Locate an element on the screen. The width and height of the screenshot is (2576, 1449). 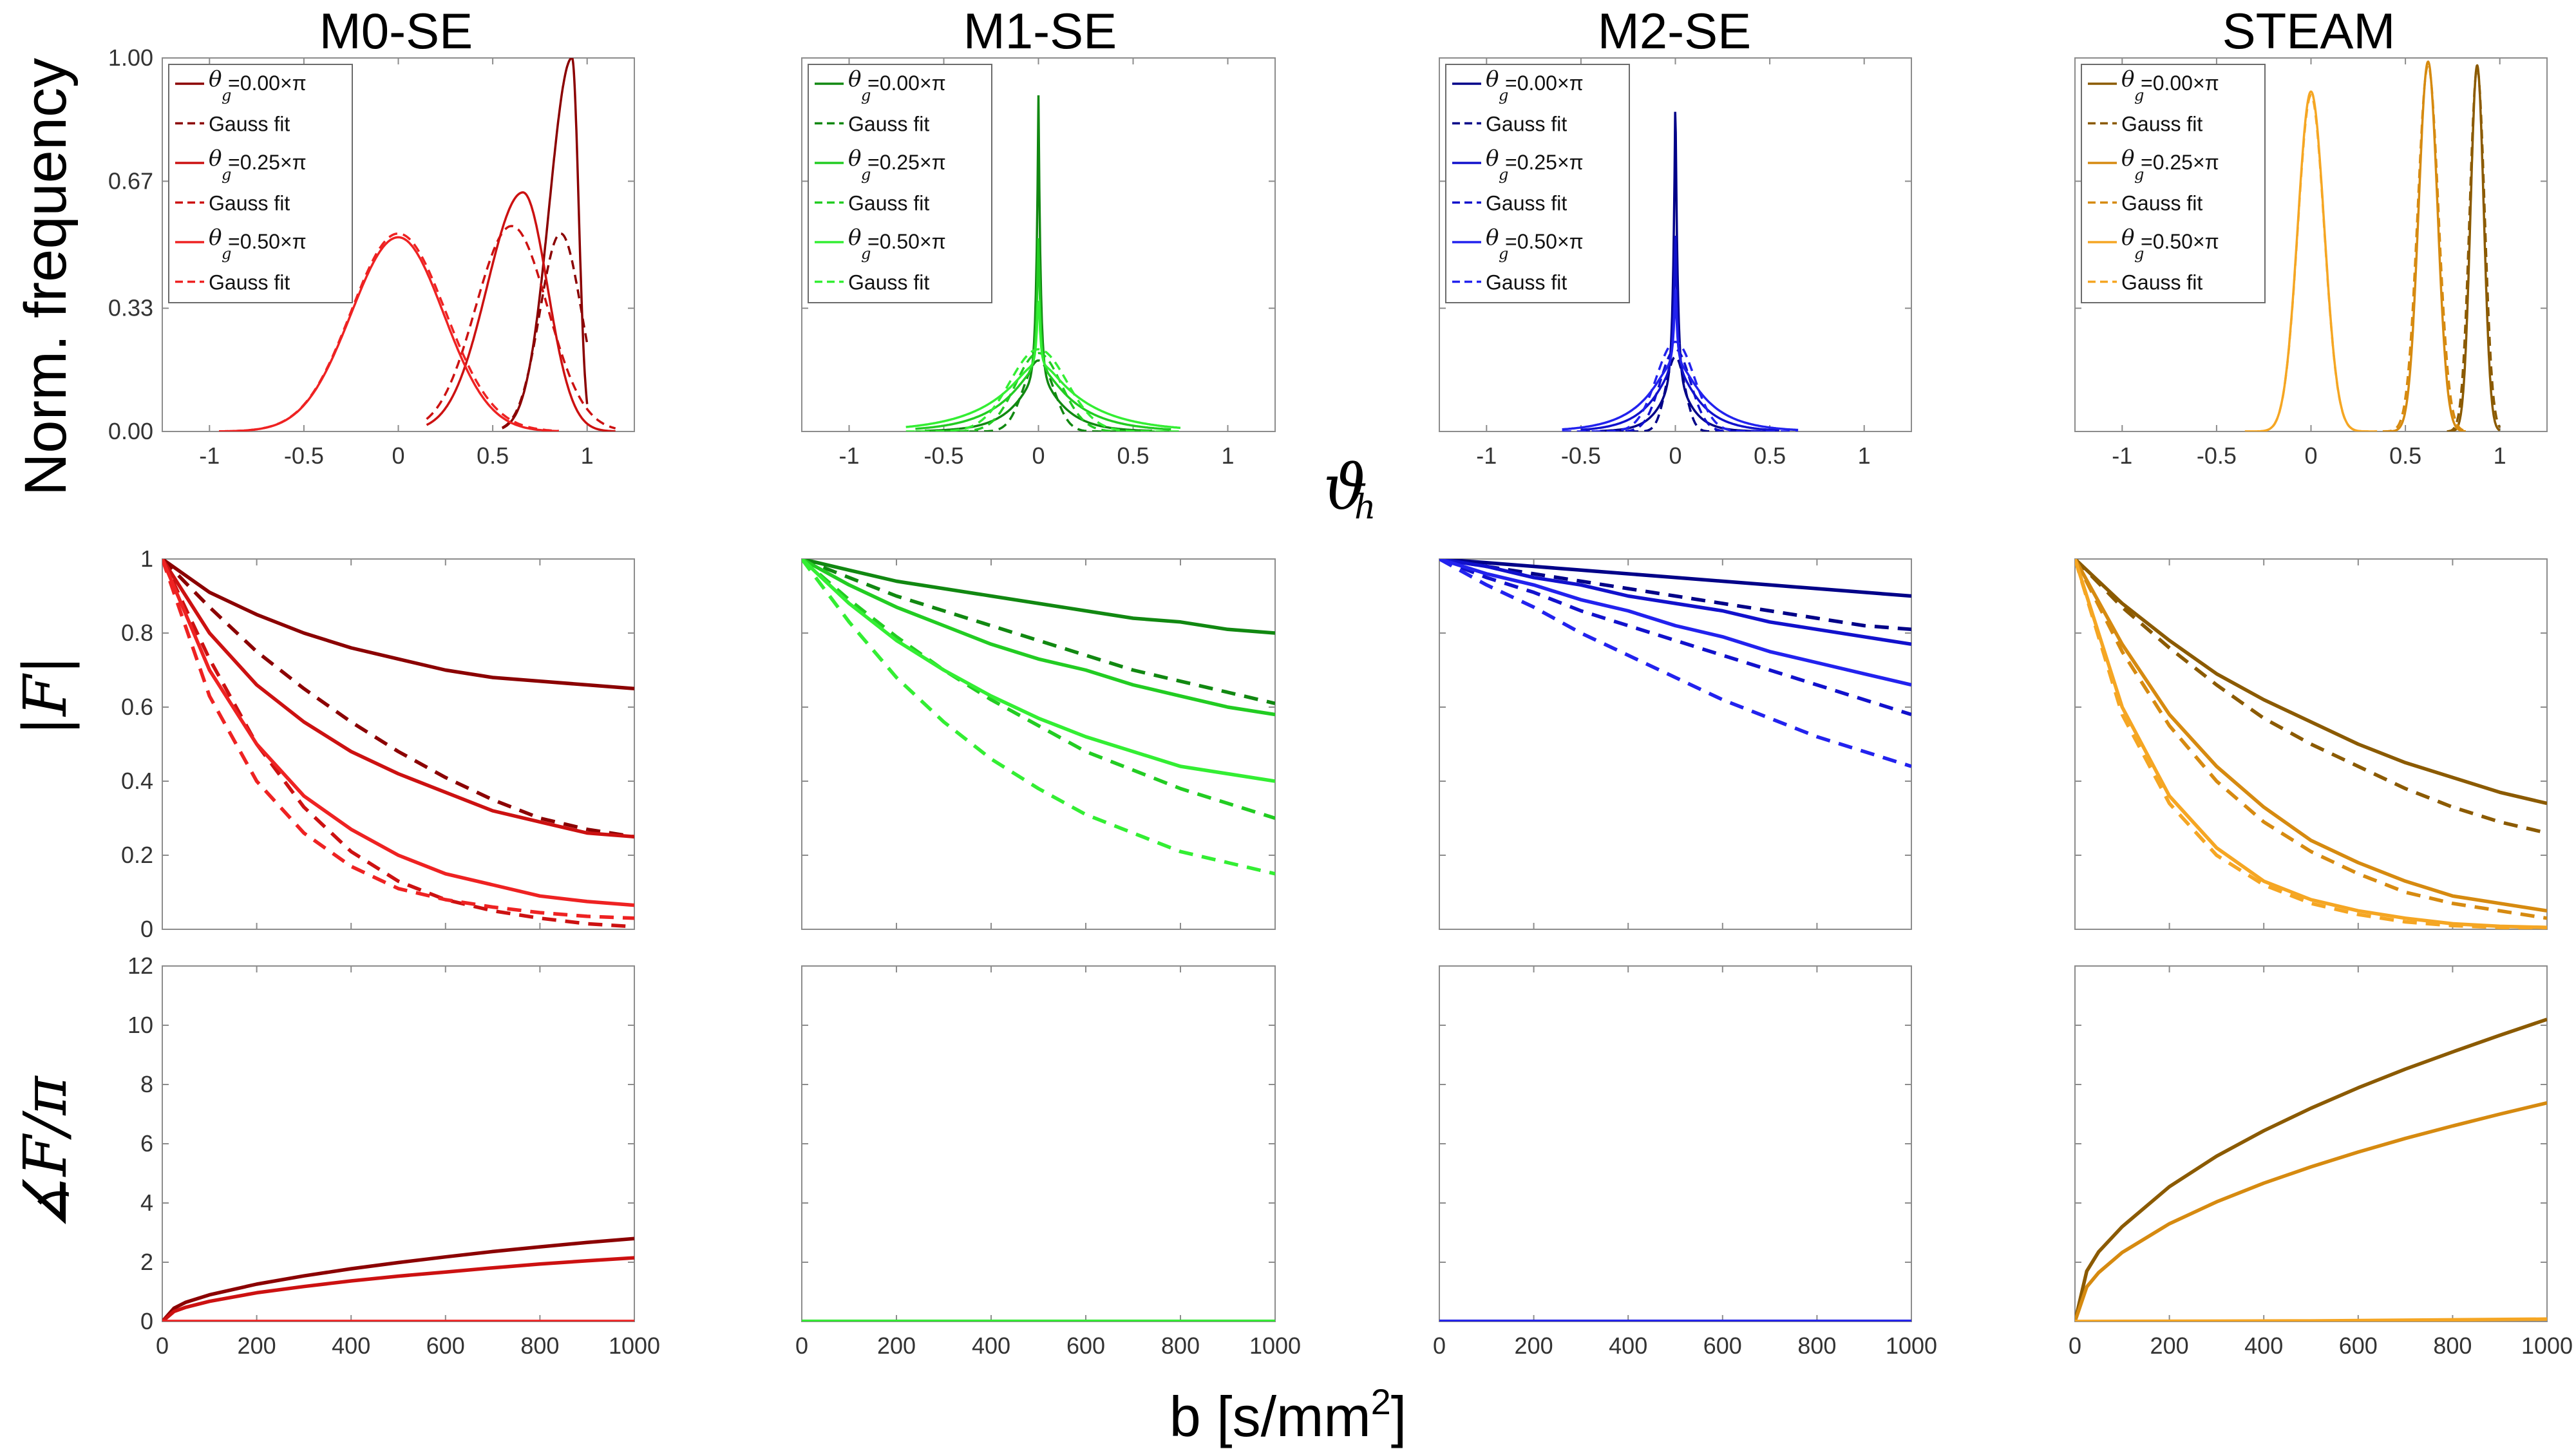
x-tick-label: 800 is located at coordinates (1816, 1345).